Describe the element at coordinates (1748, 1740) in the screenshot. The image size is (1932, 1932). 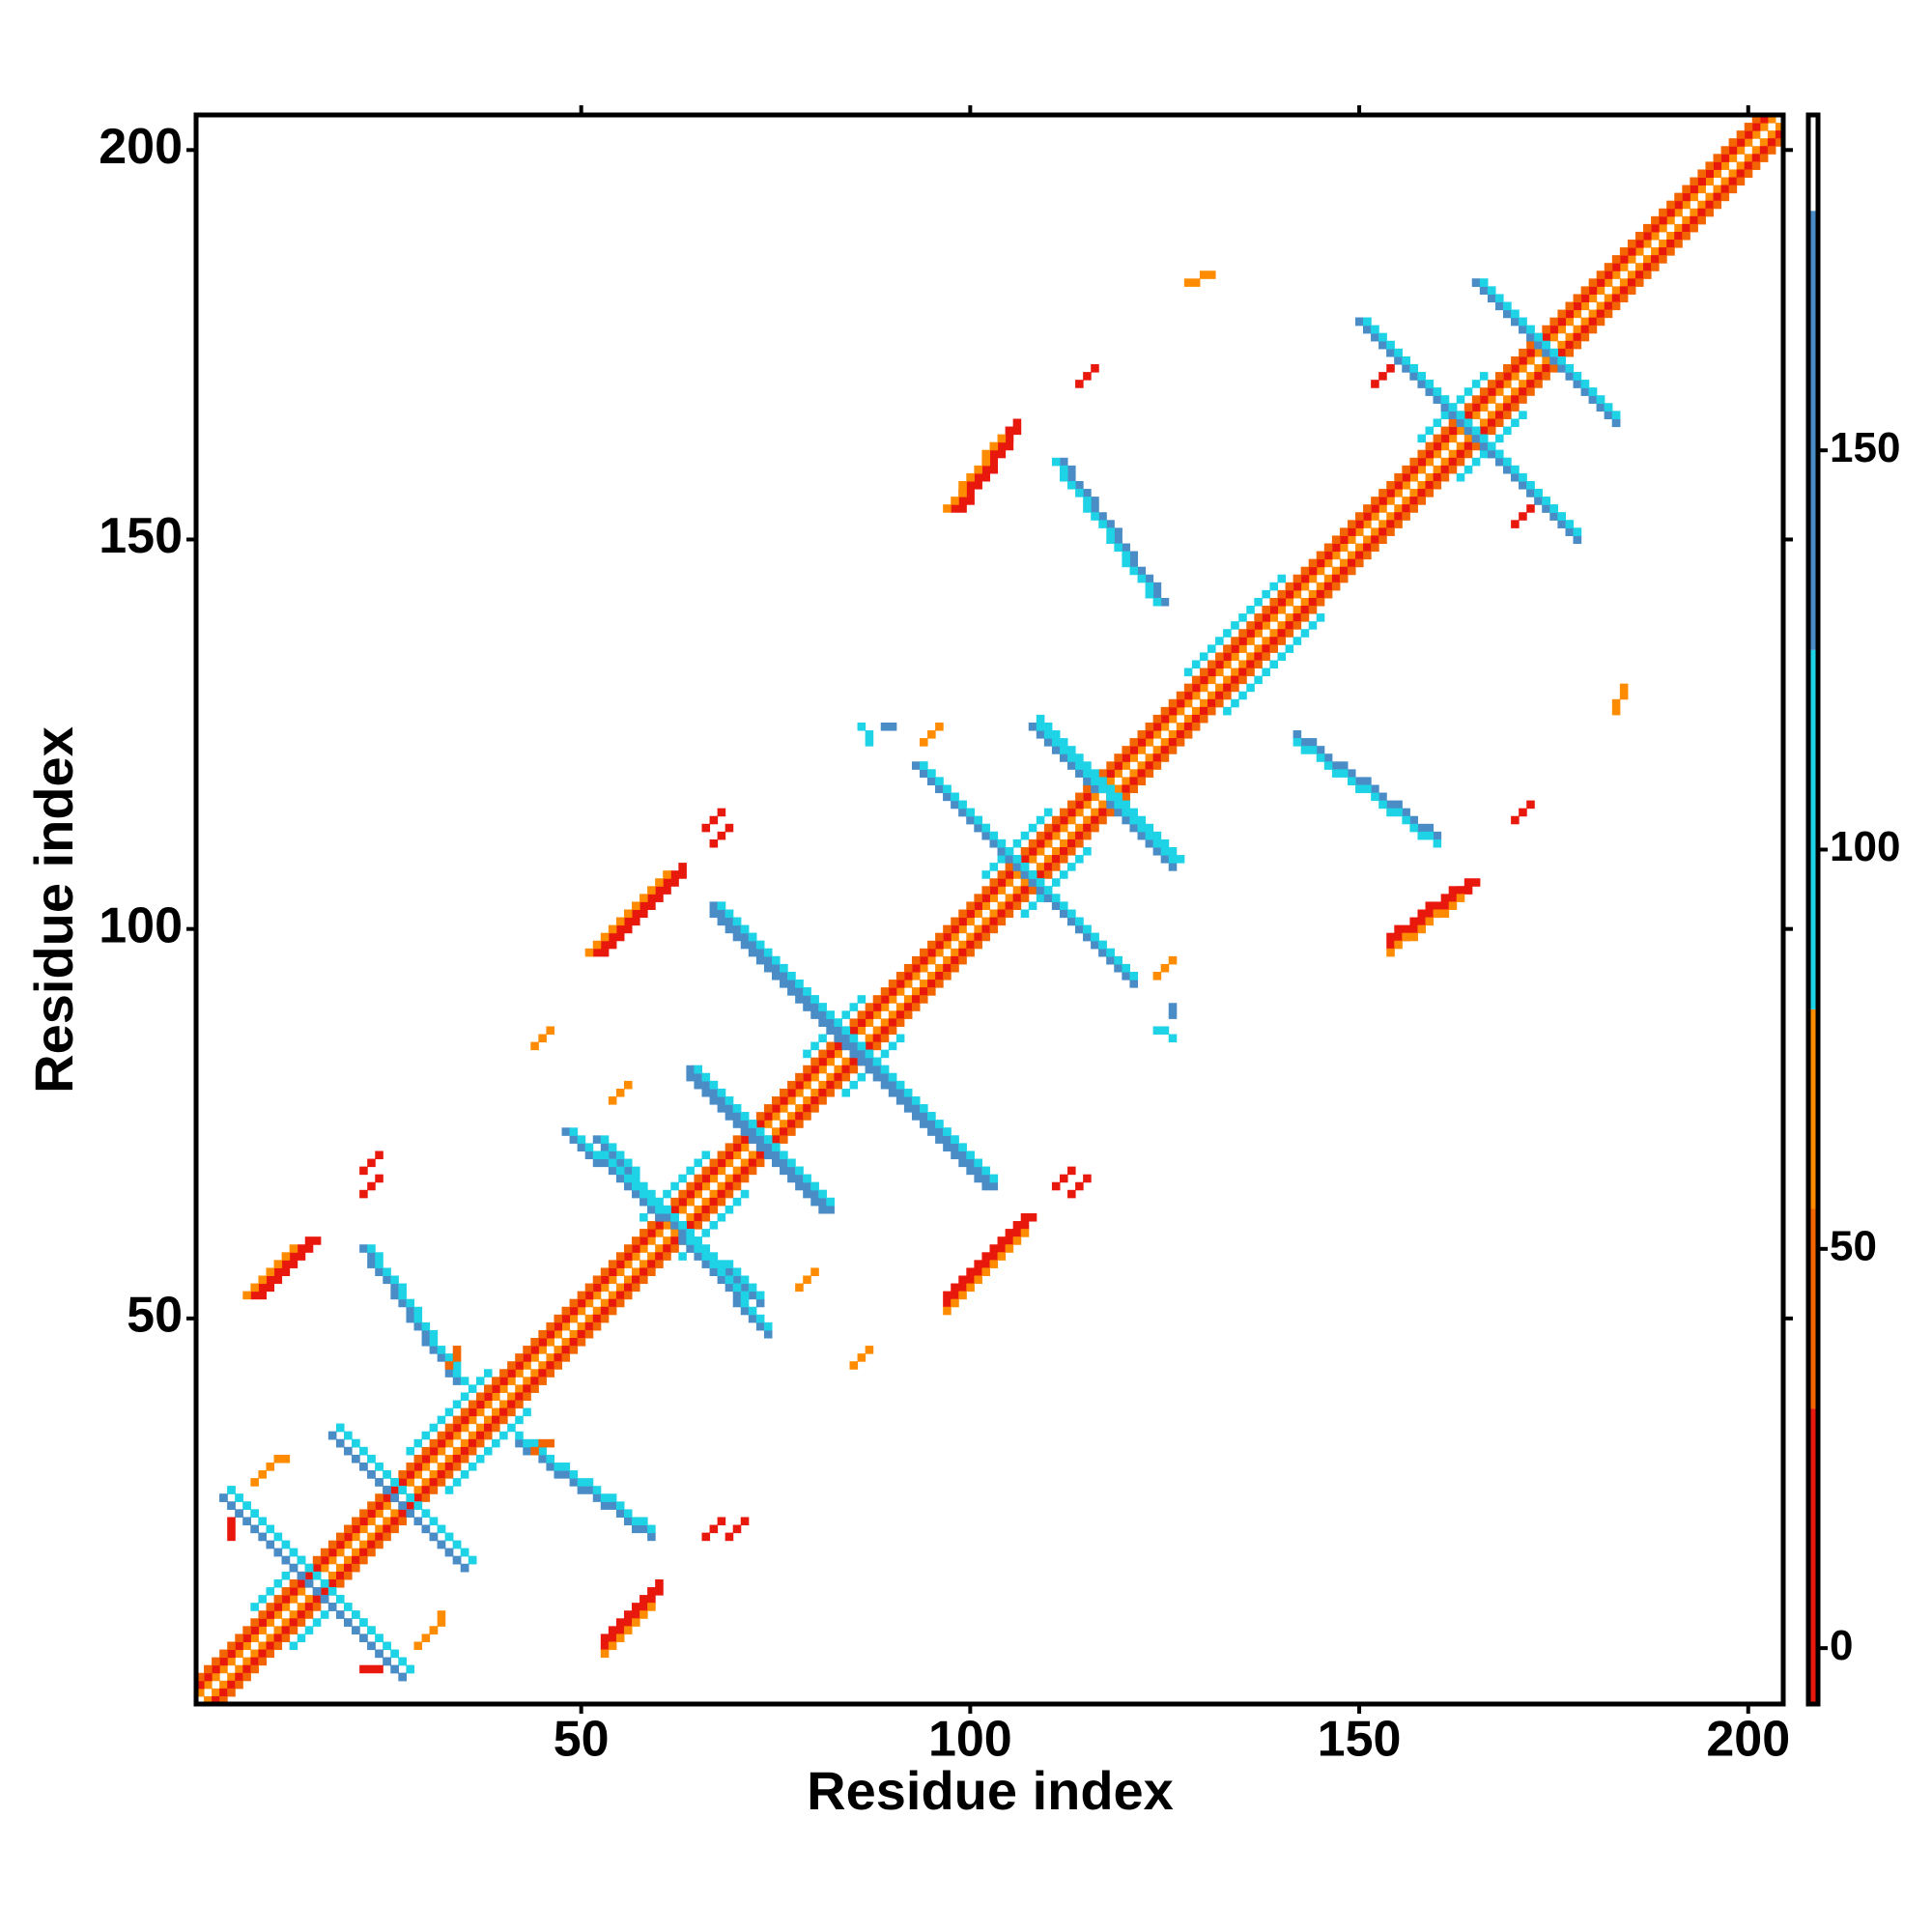
I see `x-tick-label: 200` at that location.